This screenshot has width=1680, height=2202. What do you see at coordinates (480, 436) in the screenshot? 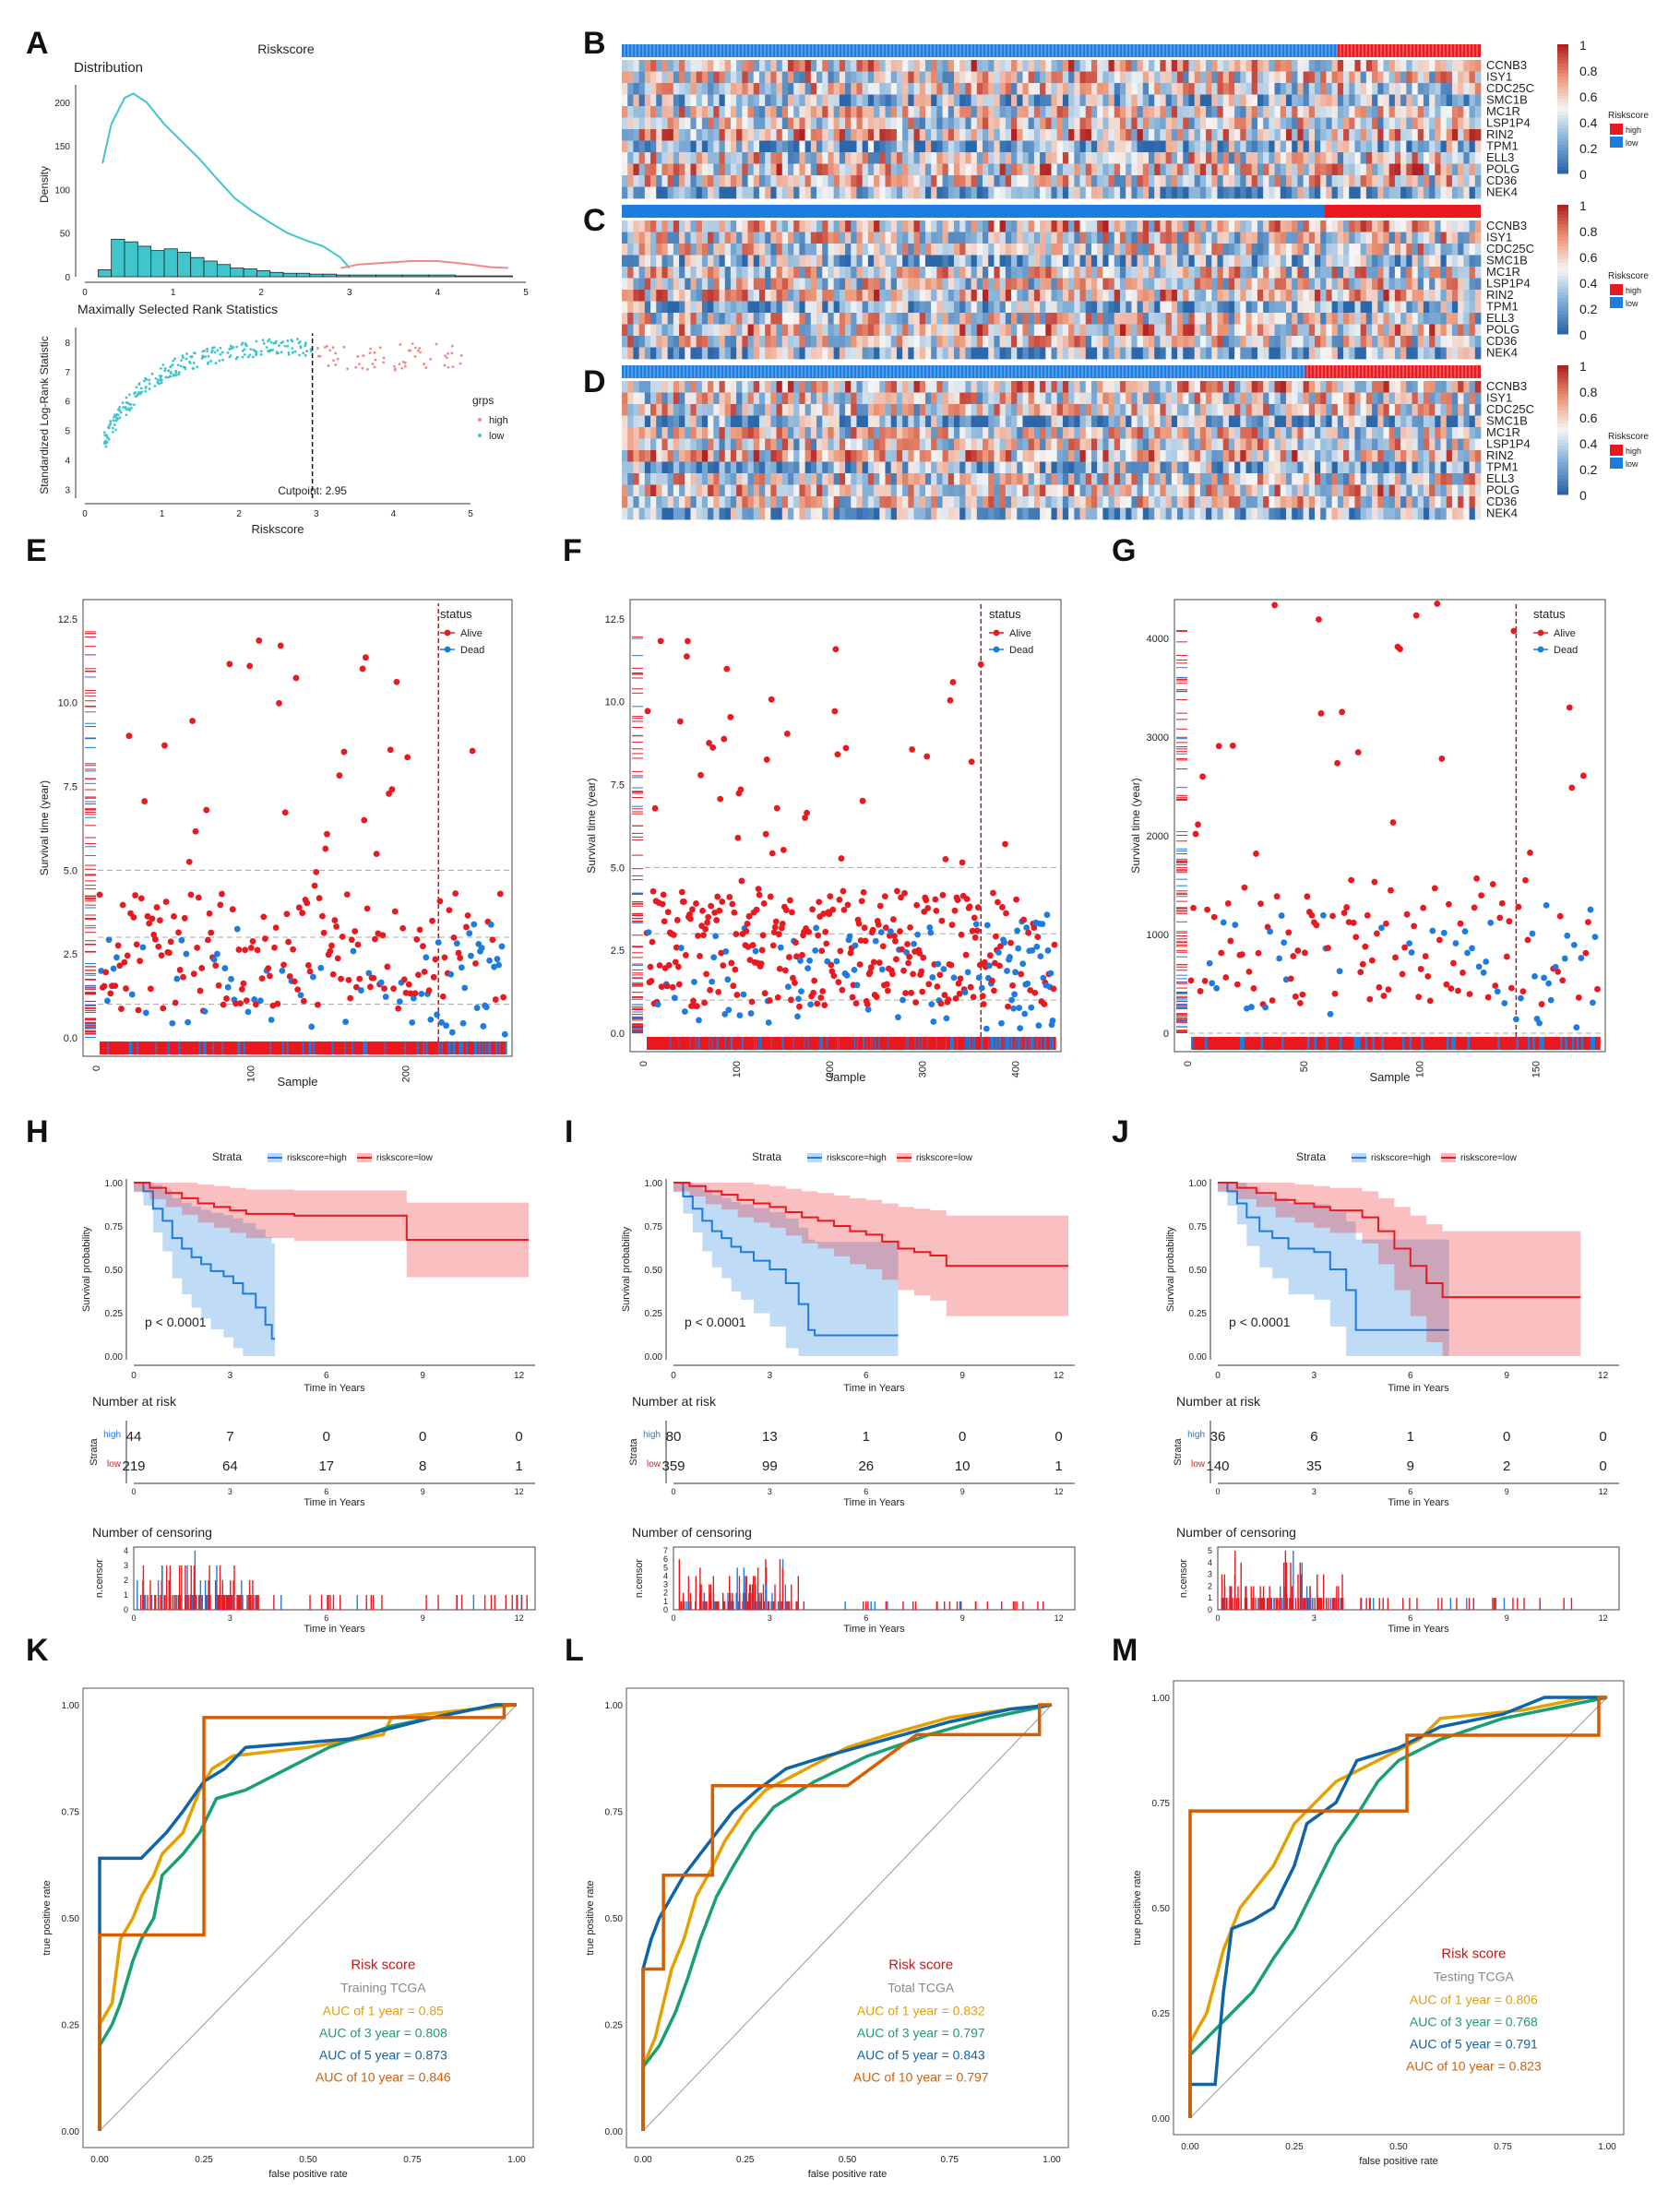
I see `legend-dot-low` at bounding box center [480, 436].